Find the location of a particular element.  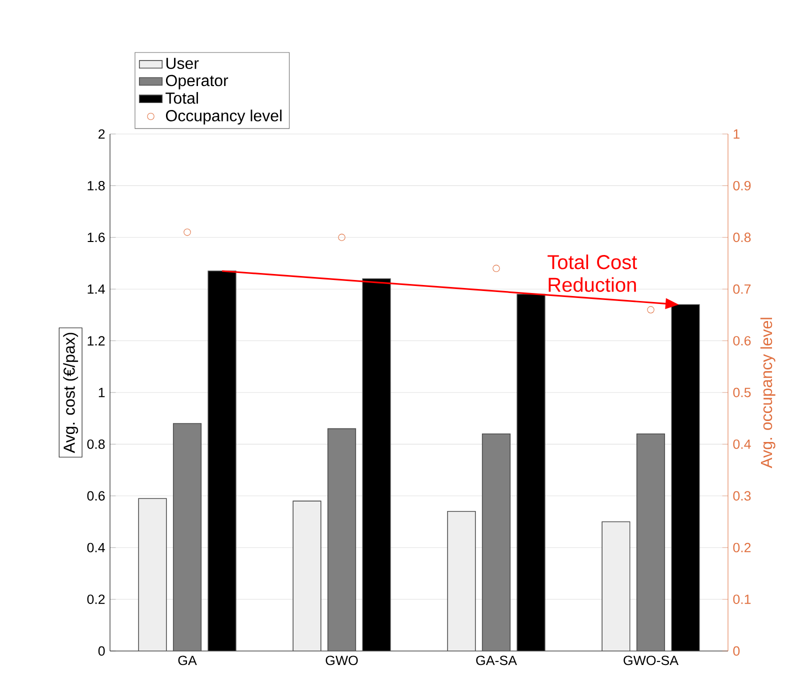

legend-label: Operator is located at coordinates (197, 82).